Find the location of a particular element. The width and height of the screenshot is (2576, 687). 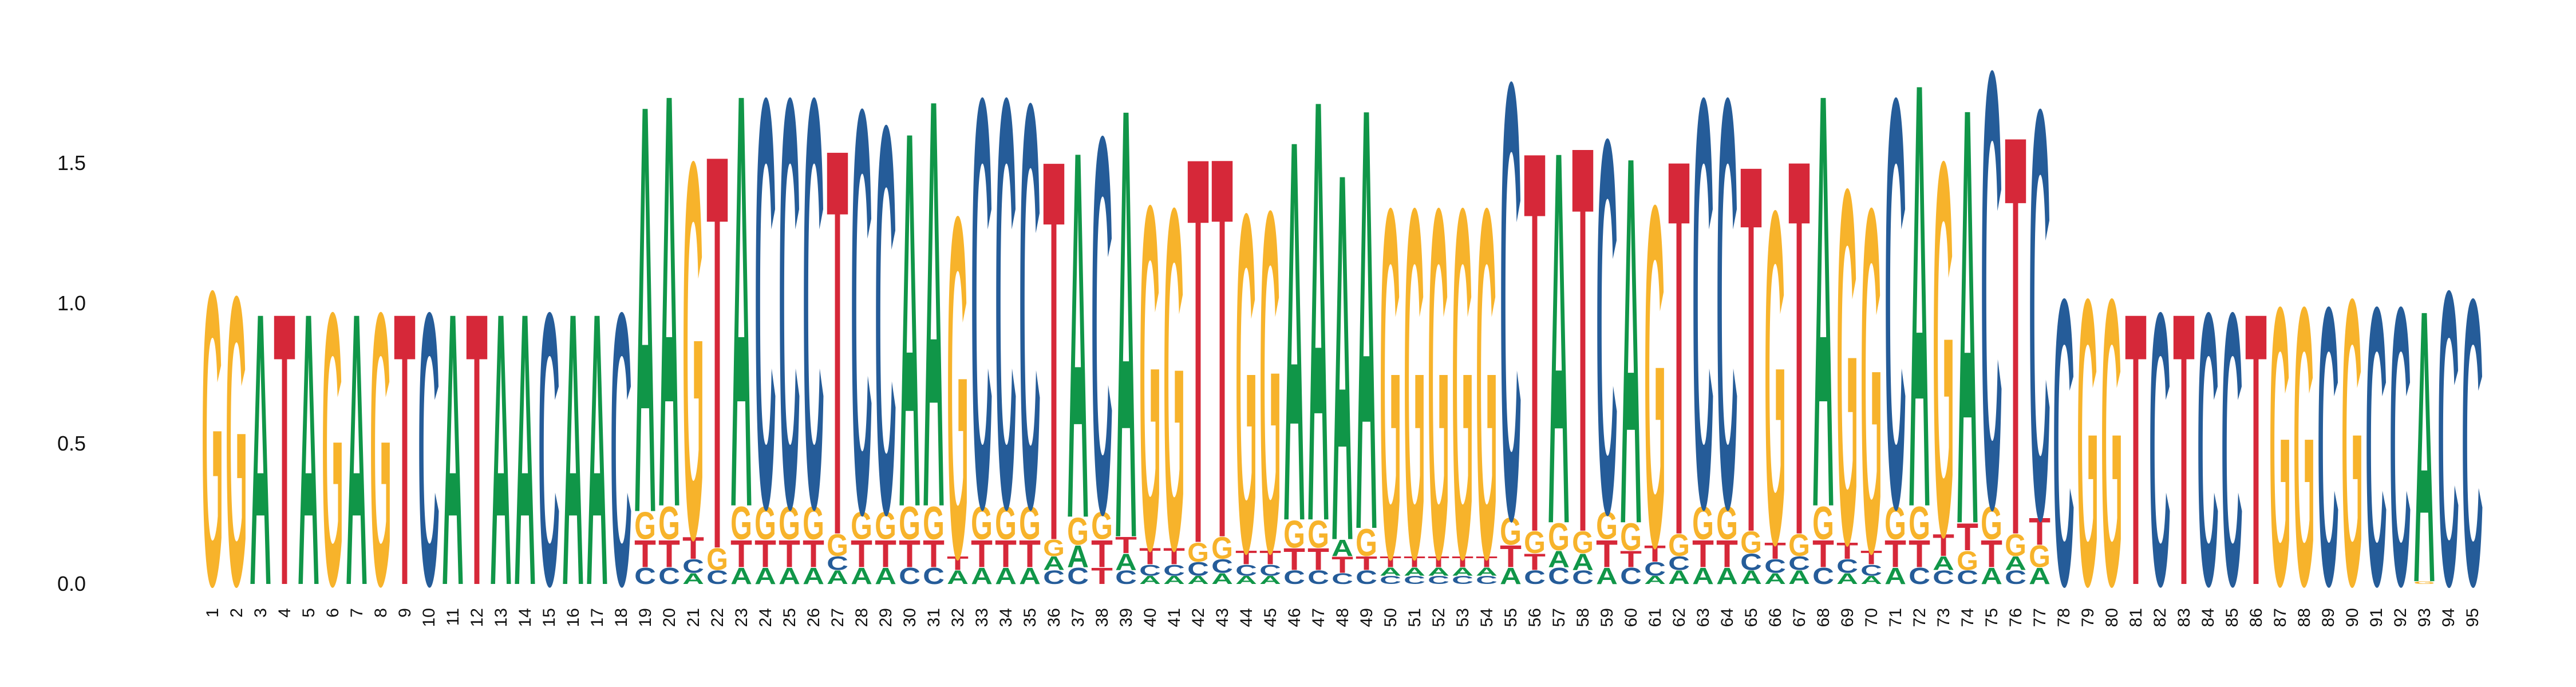

x-tick-label: 31 is located at coordinates (933, 618).